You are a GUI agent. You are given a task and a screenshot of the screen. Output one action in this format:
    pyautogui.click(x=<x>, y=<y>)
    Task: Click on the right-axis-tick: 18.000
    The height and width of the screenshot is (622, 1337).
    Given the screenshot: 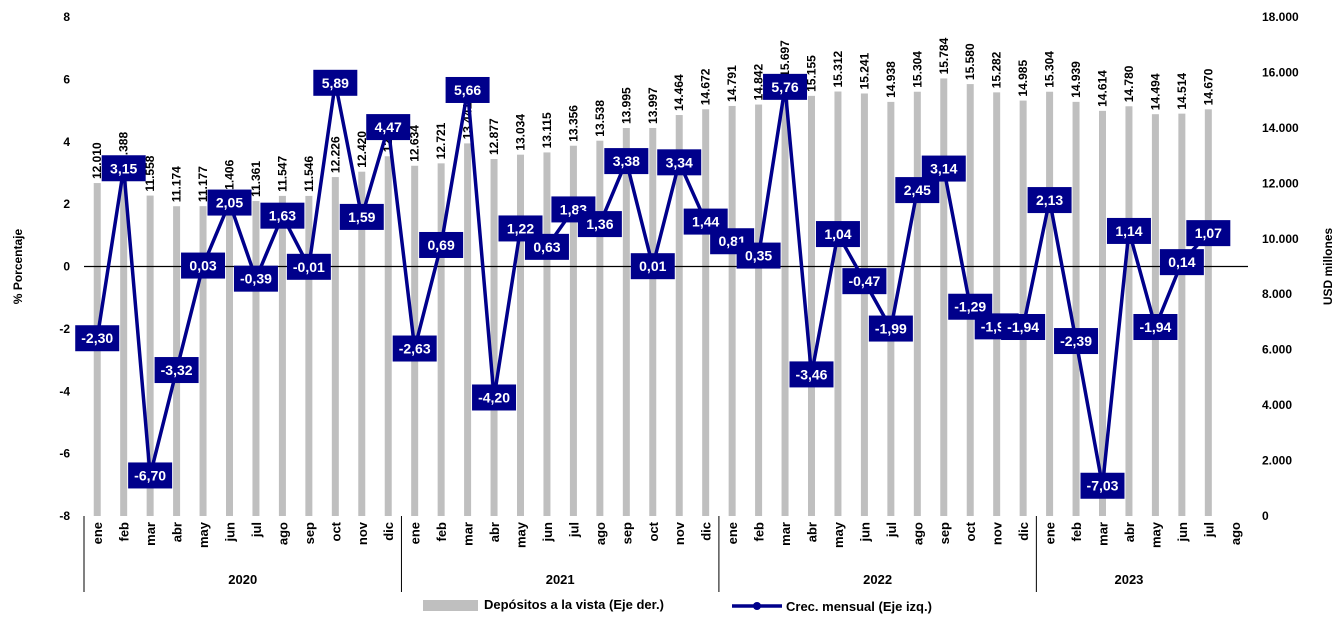 What is the action you would take?
    pyautogui.click(x=1280, y=17)
    